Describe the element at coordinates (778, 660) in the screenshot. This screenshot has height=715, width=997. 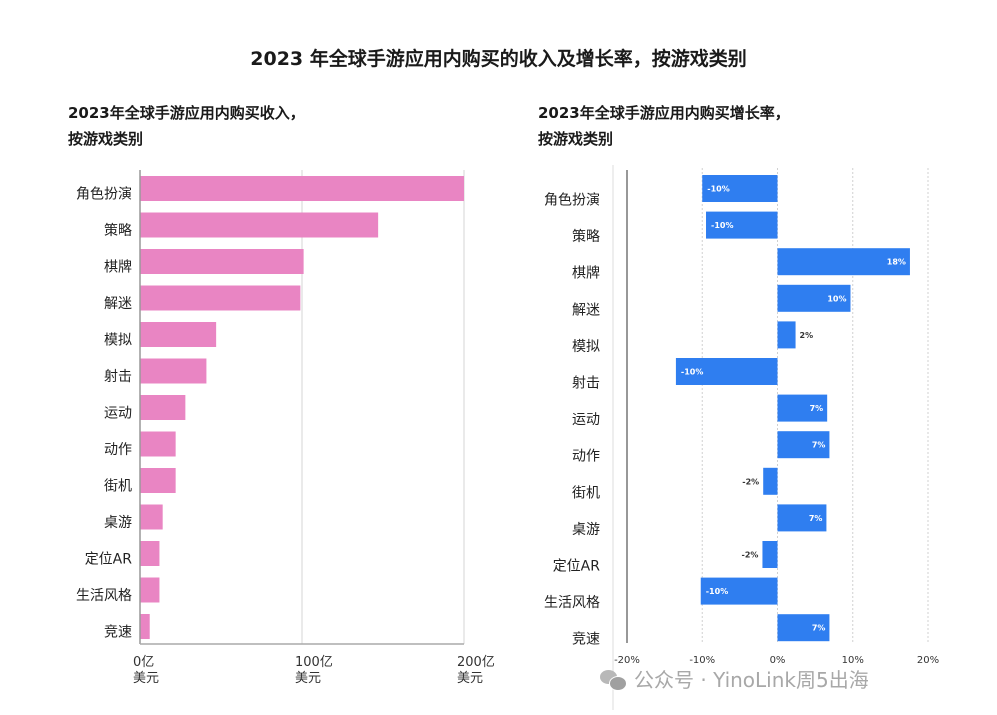
I see `x-tick-label: 0%` at that location.